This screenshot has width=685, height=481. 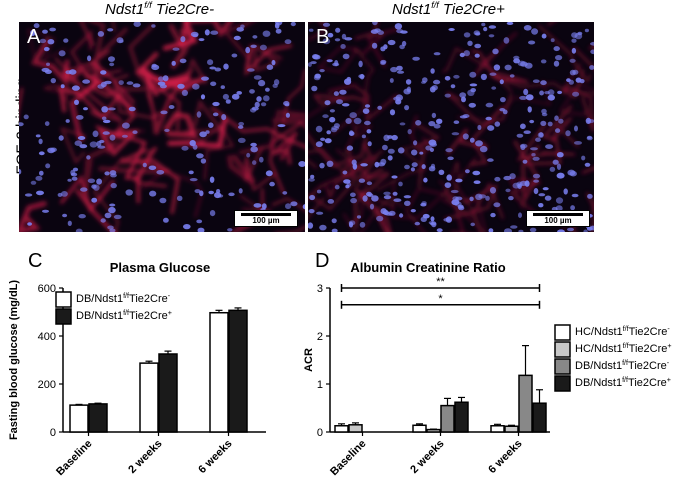 I want to click on y-tick-label: 1, so click(x=320, y=385).